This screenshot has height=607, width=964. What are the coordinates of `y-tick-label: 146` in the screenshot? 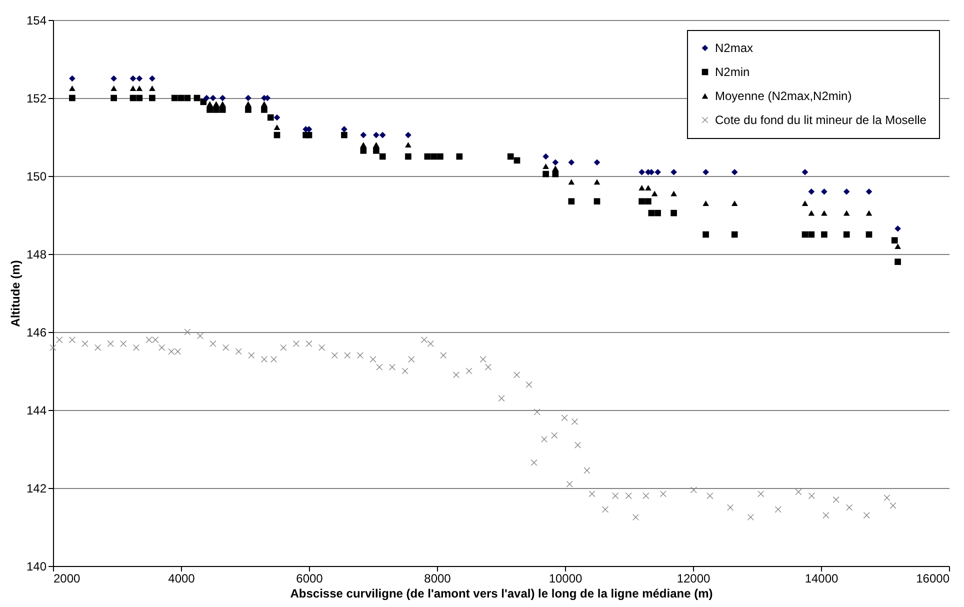 It's located at (36, 333).